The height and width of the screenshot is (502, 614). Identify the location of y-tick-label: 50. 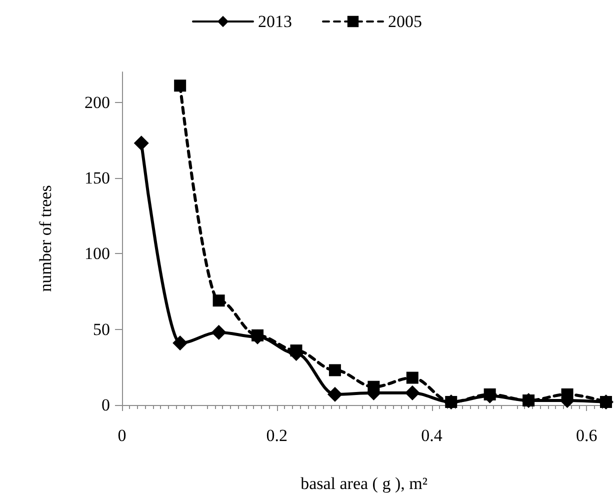
(101, 329).